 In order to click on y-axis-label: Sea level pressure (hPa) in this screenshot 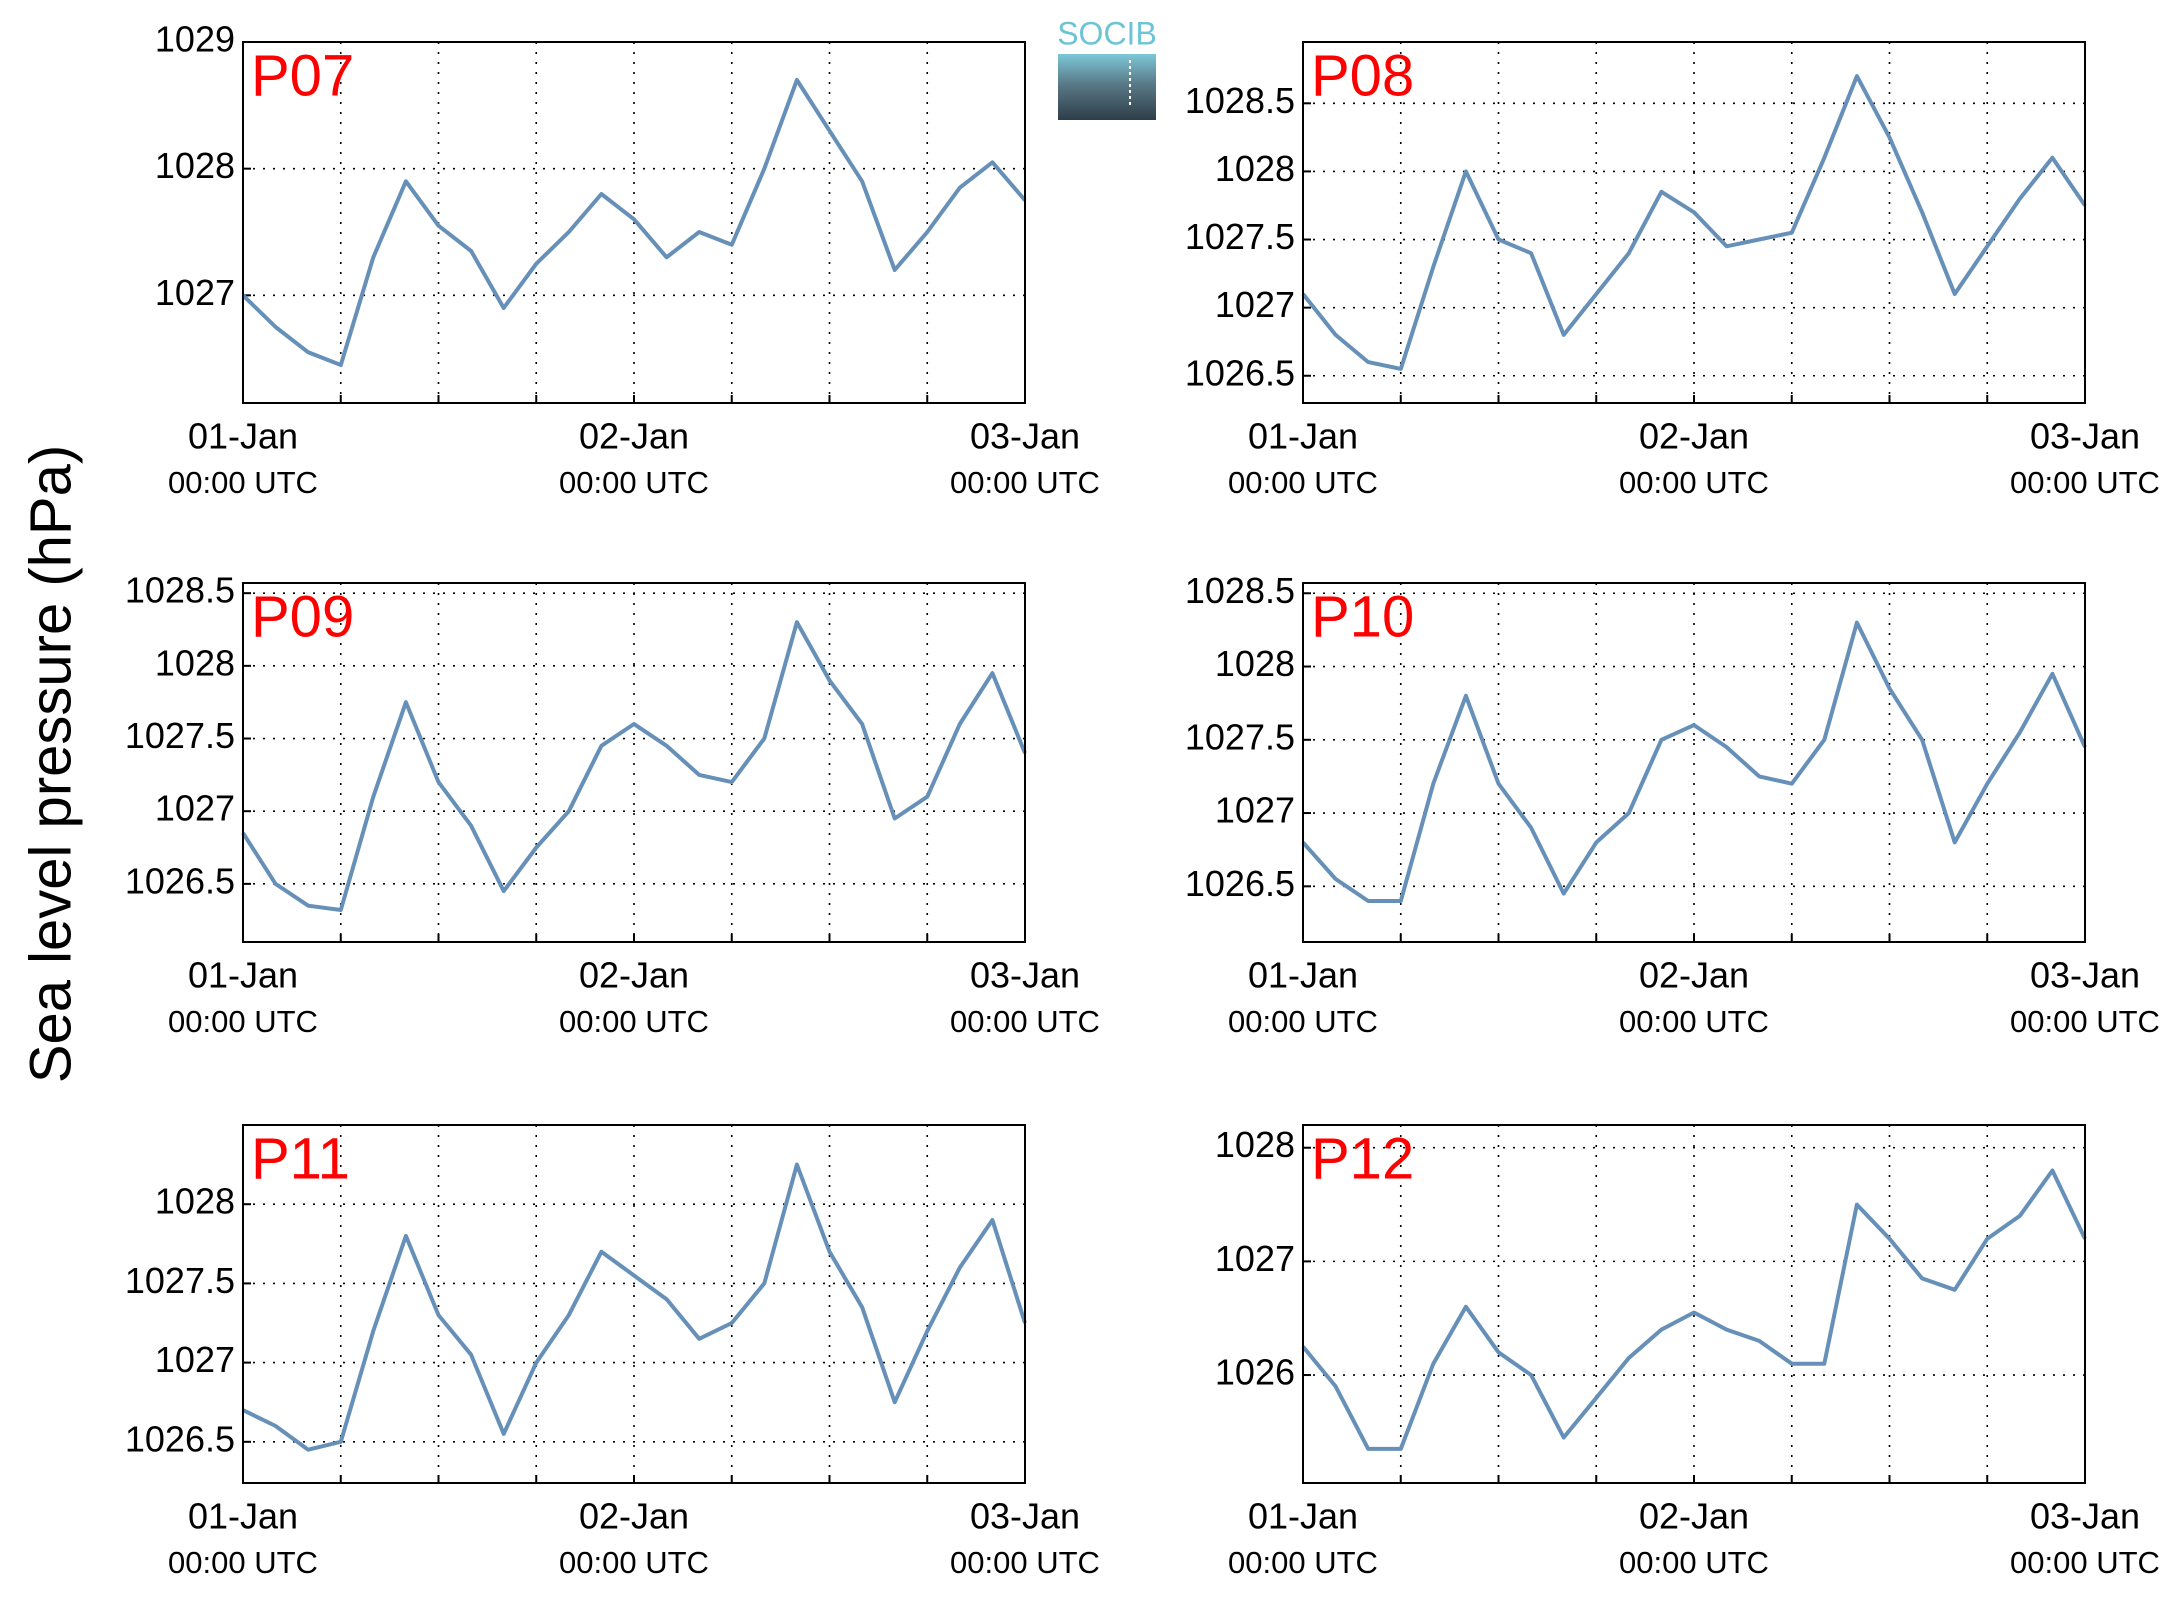, I will do `click(50, 764)`.